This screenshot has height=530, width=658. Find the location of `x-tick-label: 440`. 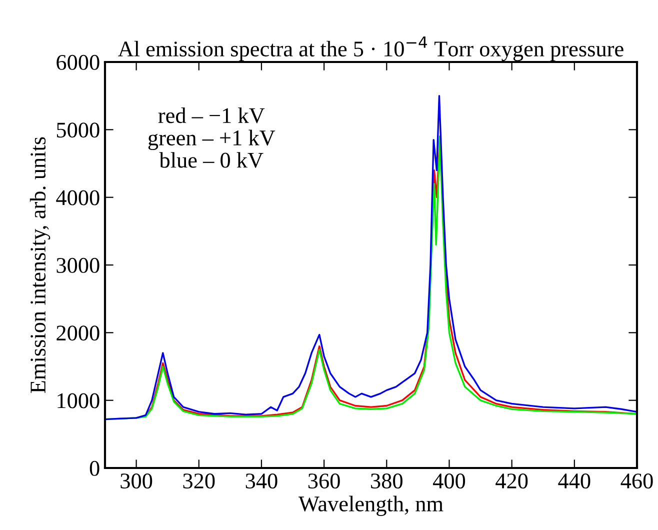

x-tick-label: 440 is located at coordinates (574, 481).